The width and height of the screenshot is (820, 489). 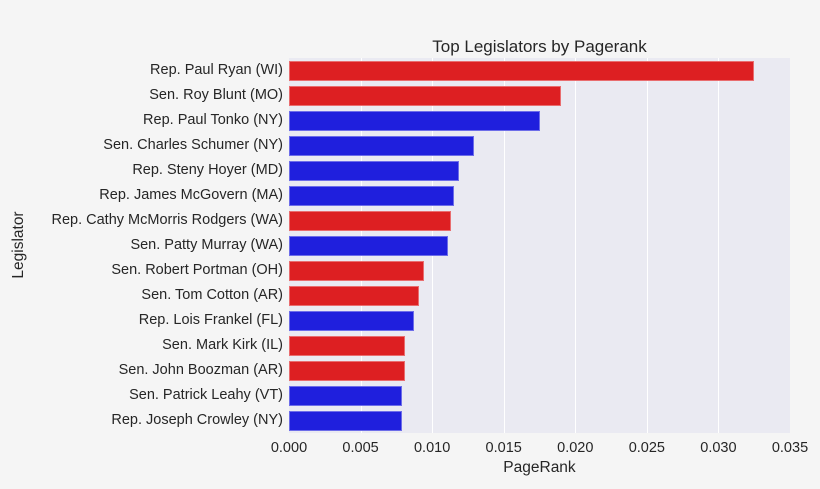 I want to click on y-tick-label: Rep. Paul Tonko (NY), so click(x=213, y=120).